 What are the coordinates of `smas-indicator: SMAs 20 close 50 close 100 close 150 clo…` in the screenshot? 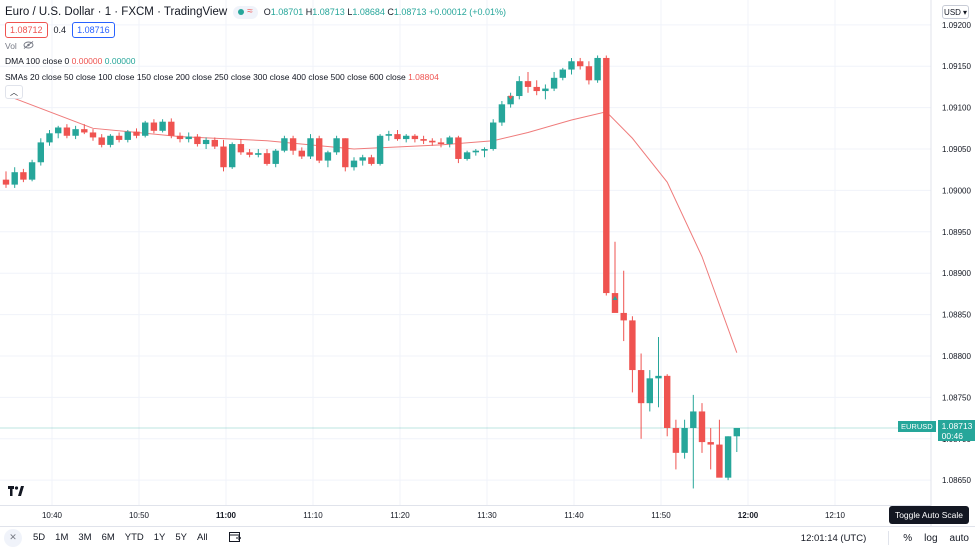 It's located at (222, 77).